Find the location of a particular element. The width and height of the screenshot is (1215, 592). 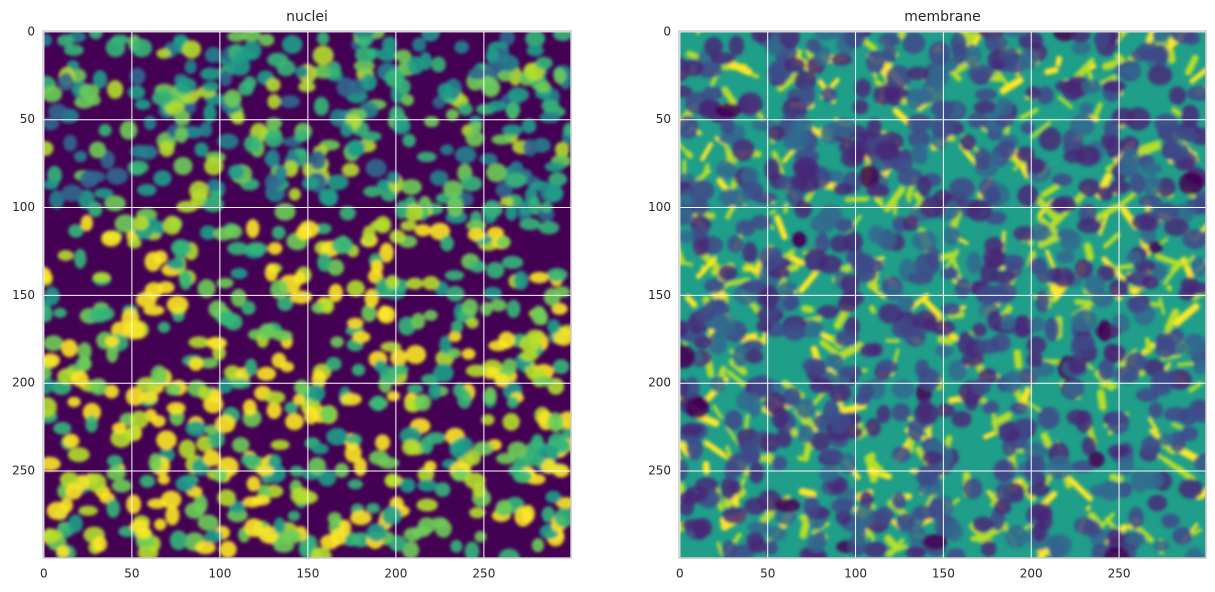

chart-title: membrane is located at coordinates (942, 17).